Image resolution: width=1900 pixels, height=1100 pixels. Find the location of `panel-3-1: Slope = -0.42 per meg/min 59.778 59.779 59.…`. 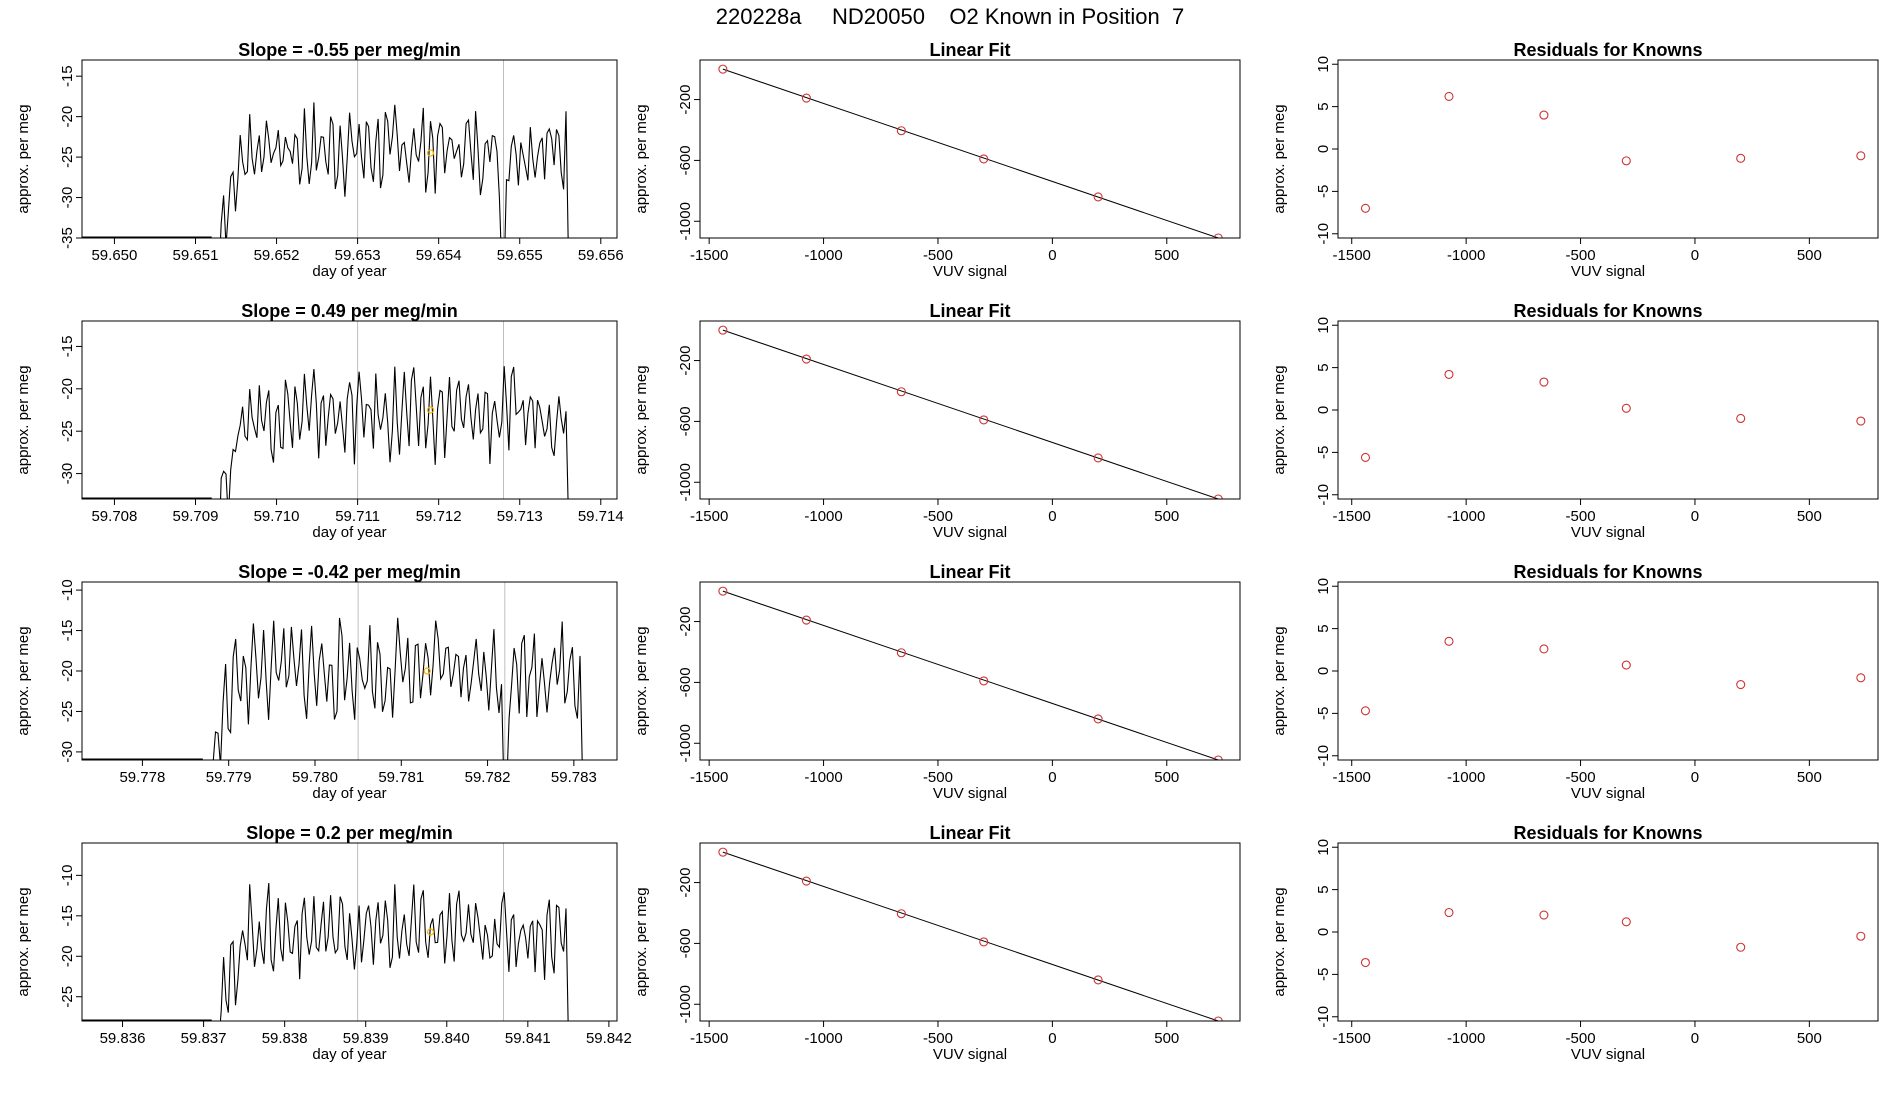

panel-3-1: Slope = -0.42 per meg/min 59.778 59.779 59.… is located at coordinates (316, 682).